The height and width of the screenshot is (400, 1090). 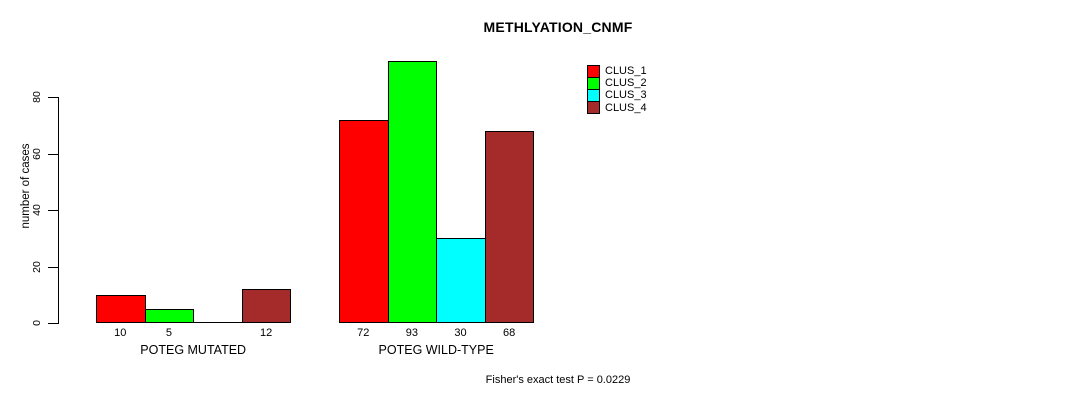 I want to click on stats-annotation: Fisher's exact test P = 0.0229, so click(x=558, y=380).